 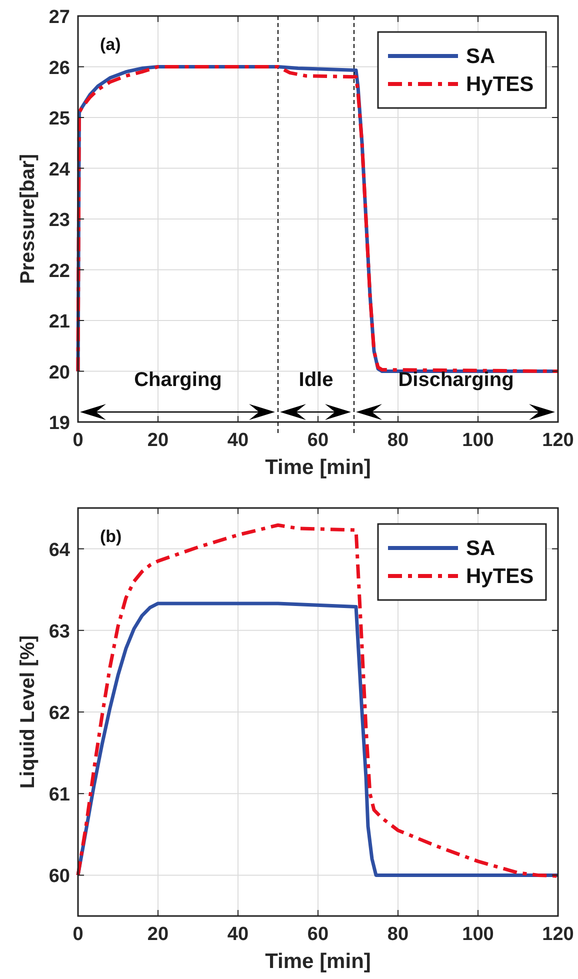 I want to click on text: (b), so click(x=111, y=536).